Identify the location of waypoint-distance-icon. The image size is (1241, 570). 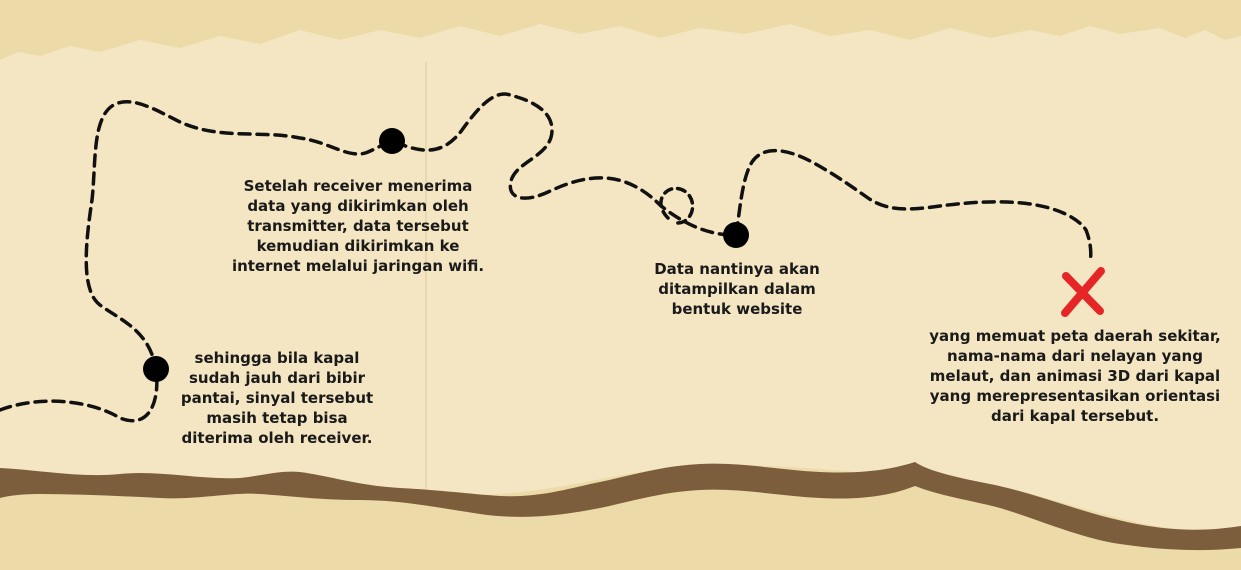
(156, 369).